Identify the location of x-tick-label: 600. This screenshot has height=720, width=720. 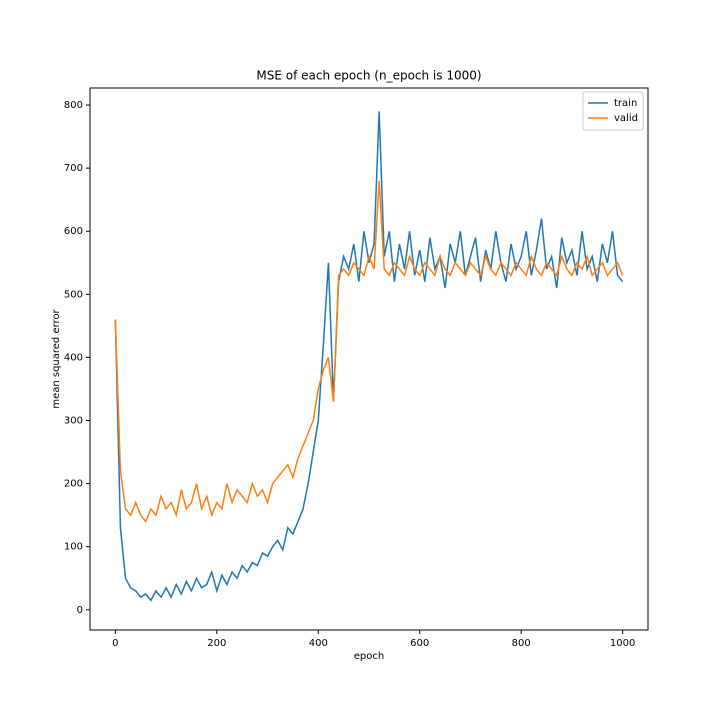
(419, 643).